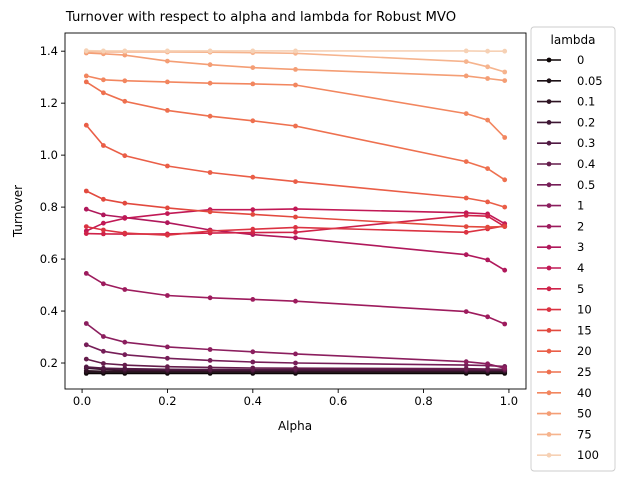  What do you see at coordinates (560, 226) in the screenshot?
I see `legend-item: 2` at bounding box center [560, 226].